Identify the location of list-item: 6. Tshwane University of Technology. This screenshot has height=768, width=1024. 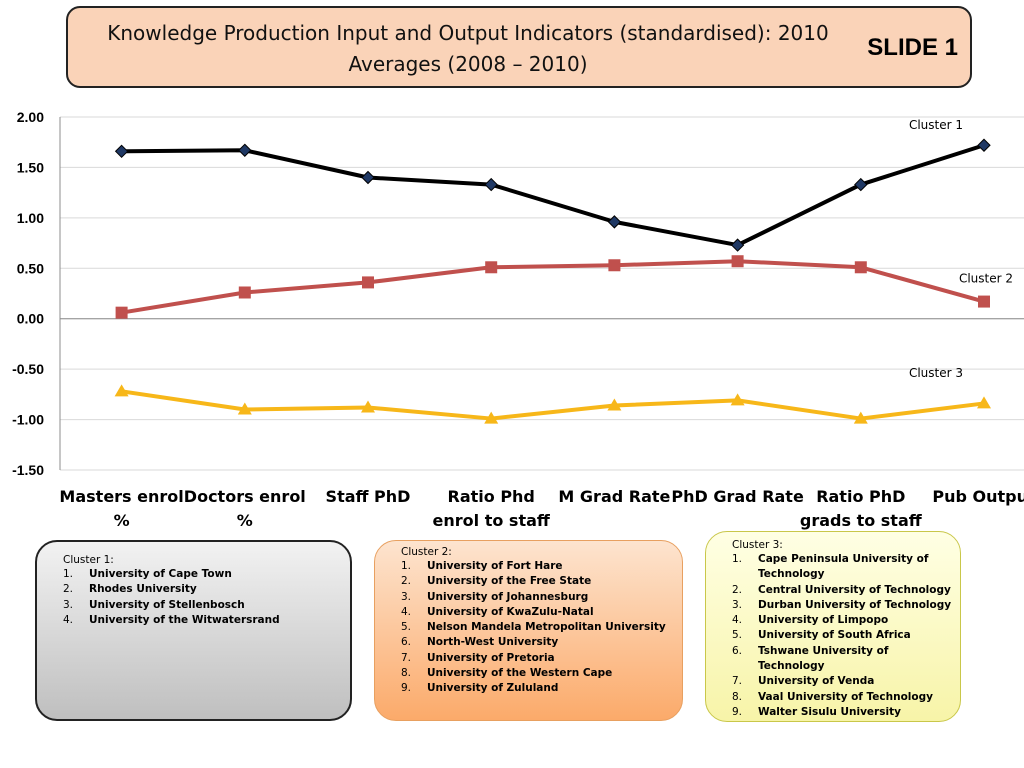
(810, 658).